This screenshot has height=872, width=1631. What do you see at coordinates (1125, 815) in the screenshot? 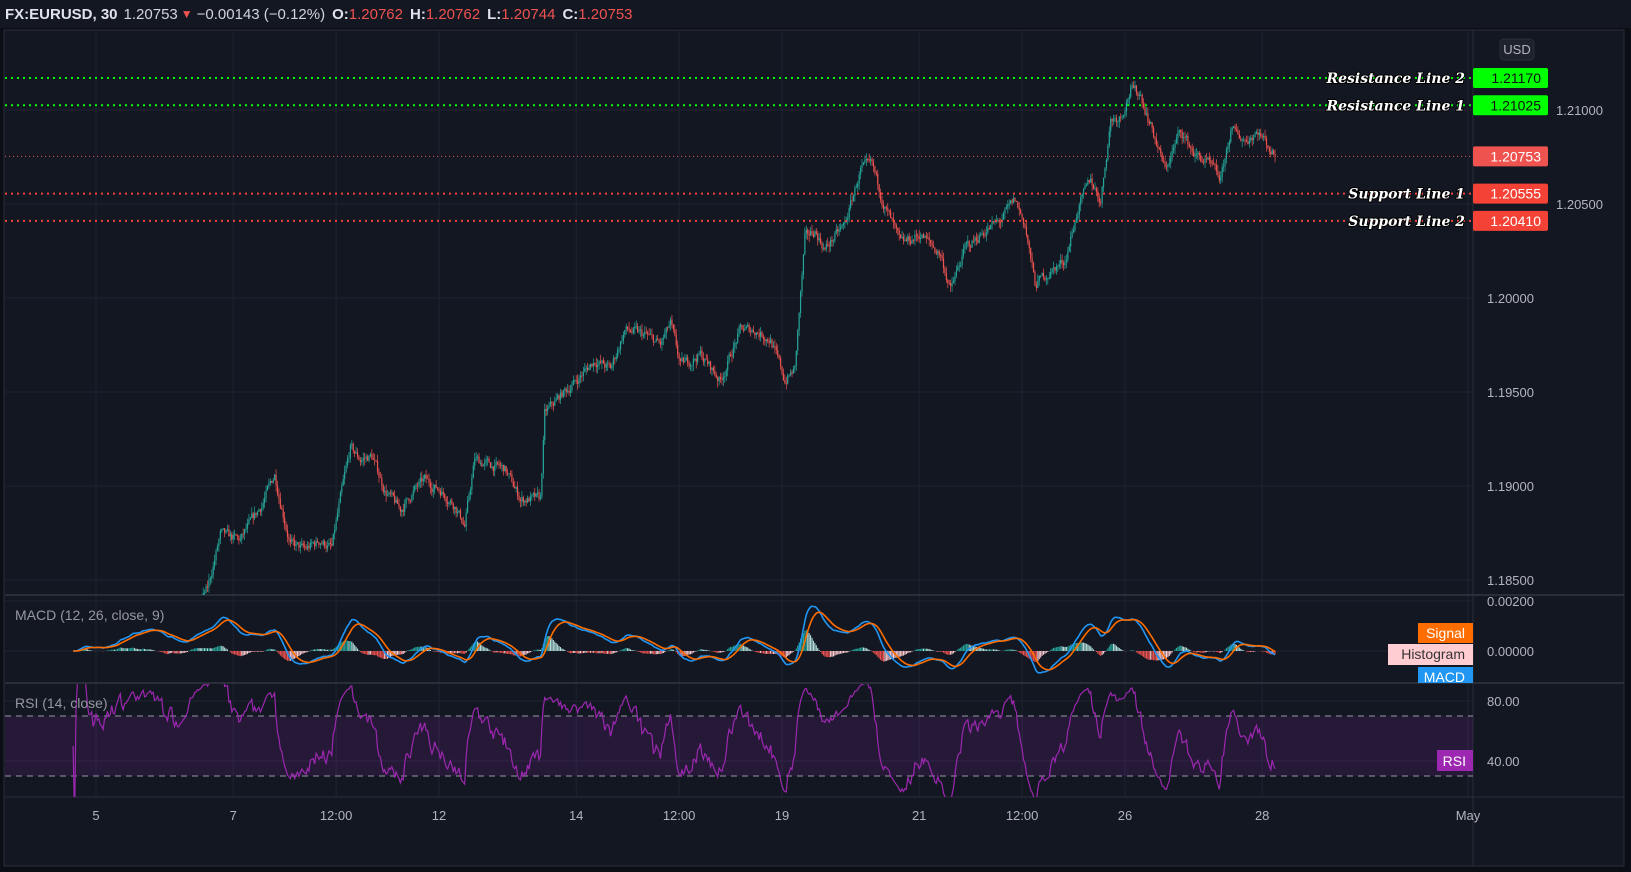
I see `time-tick-label: 26` at bounding box center [1125, 815].